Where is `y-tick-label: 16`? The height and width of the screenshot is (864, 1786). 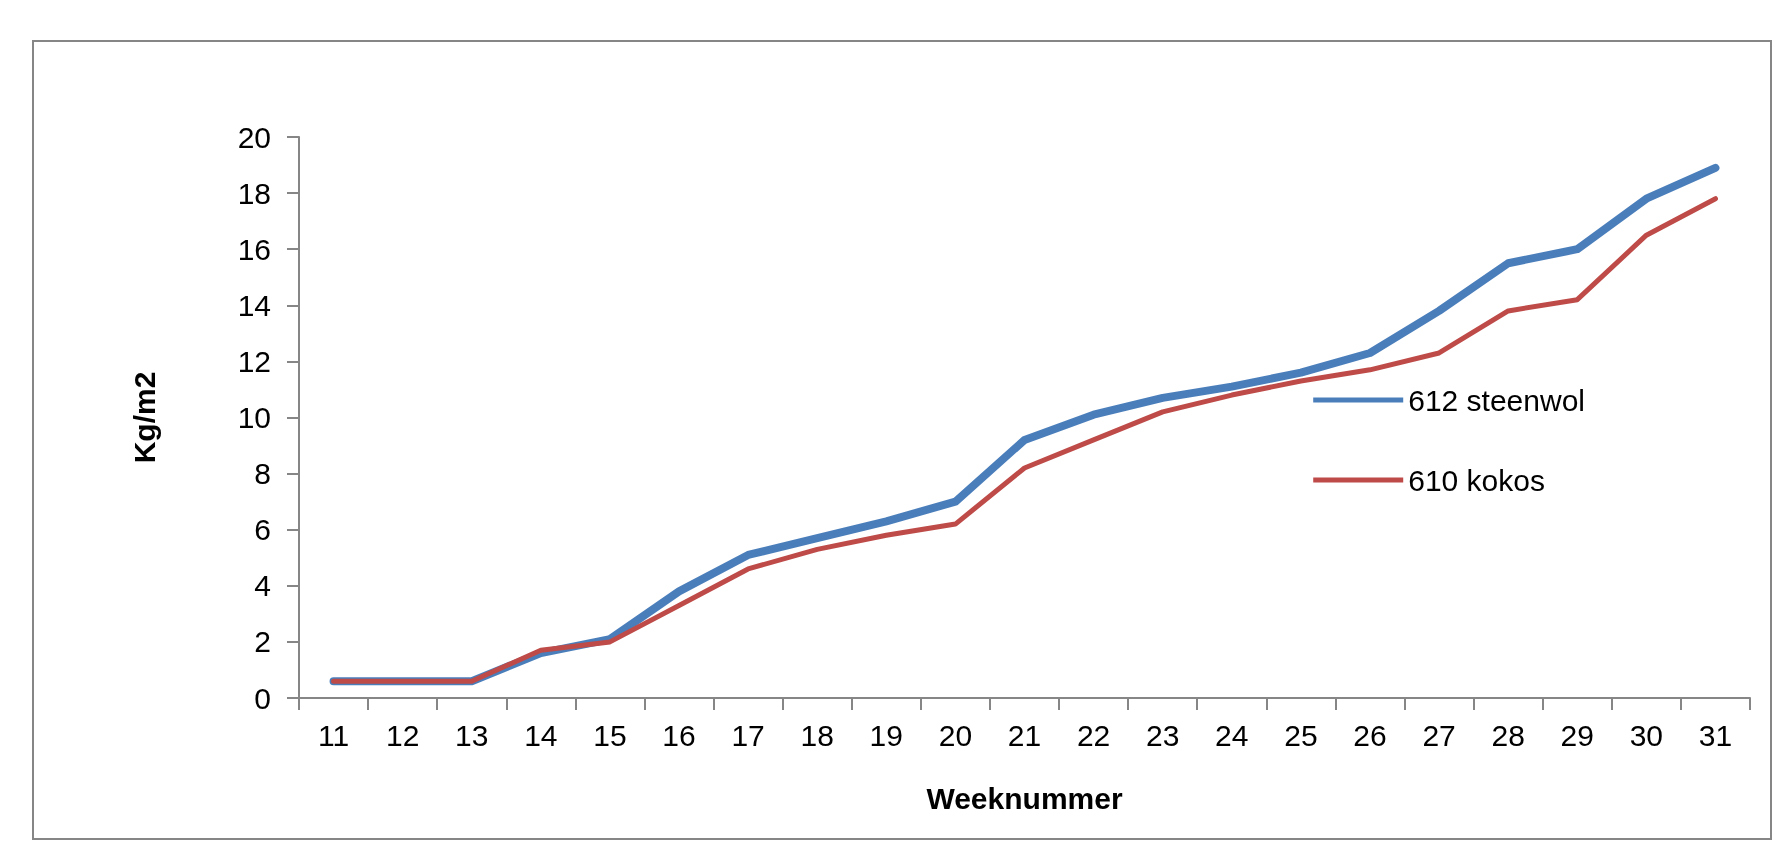 y-tick-label: 16 is located at coordinates (254, 249).